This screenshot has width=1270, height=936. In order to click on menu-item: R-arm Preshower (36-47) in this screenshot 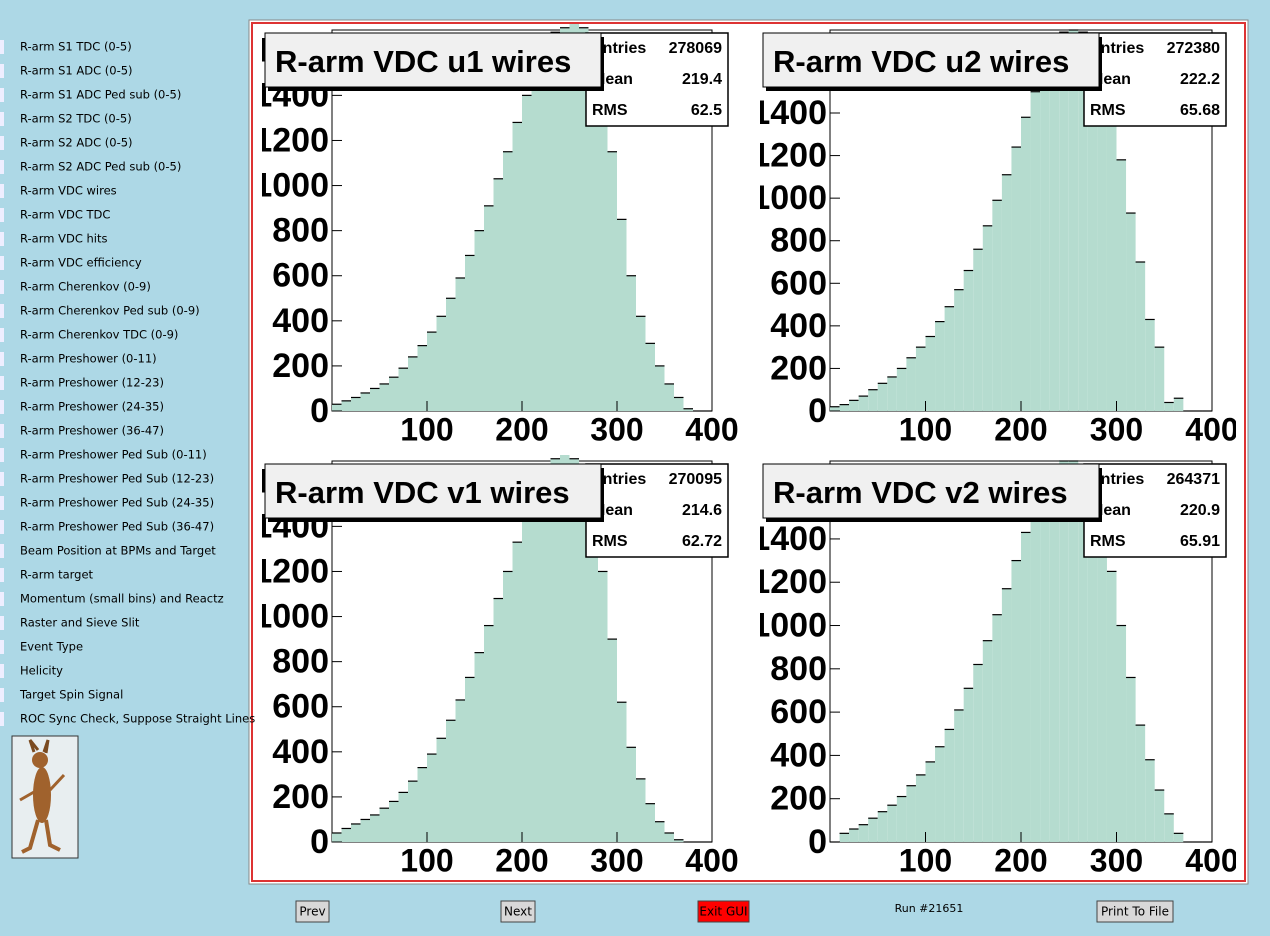, I will do `click(82, 431)`.